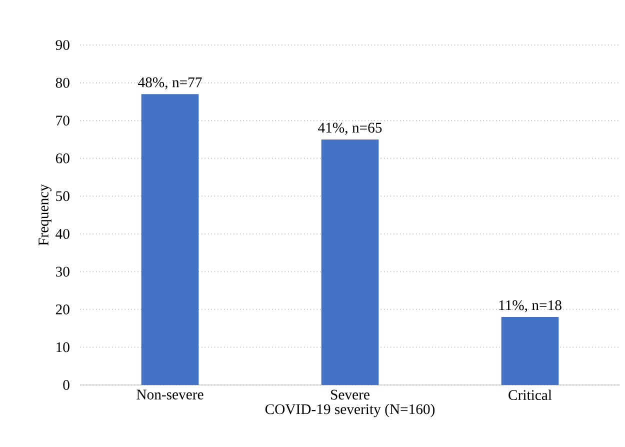 The height and width of the screenshot is (447, 625). What do you see at coordinates (63, 196) in the screenshot?
I see `y-tick-label: 50` at bounding box center [63, 196].